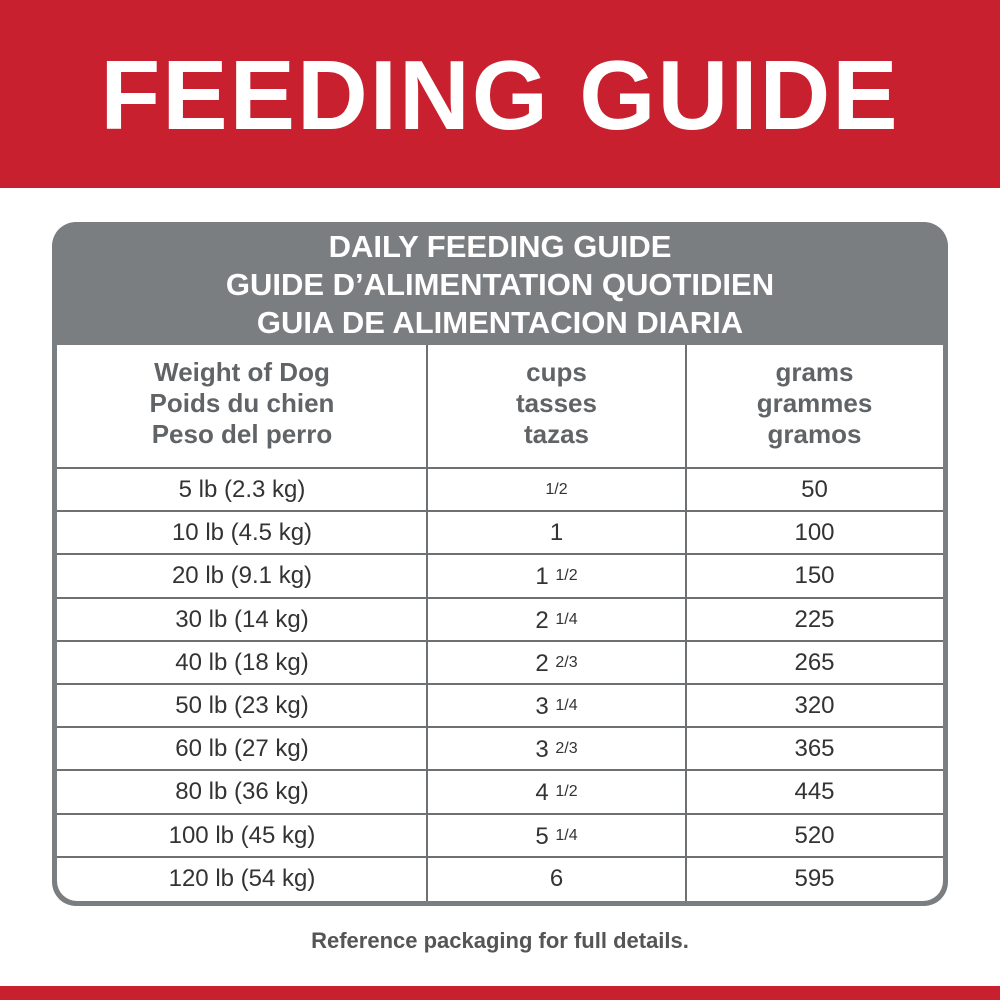 This screenshot has height=1000, width=1000. I want to click on column-header-line: Peso del perro, so click(242, 434).